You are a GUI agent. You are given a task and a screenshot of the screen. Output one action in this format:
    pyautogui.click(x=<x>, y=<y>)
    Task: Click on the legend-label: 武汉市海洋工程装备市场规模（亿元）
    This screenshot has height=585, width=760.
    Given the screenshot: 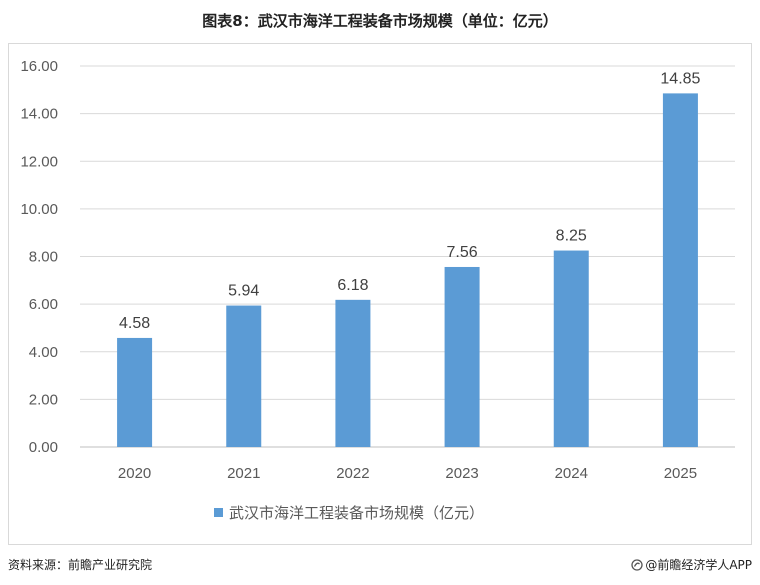 What is the action you would take?
    pyautogui.click(x=356, y=513)
    